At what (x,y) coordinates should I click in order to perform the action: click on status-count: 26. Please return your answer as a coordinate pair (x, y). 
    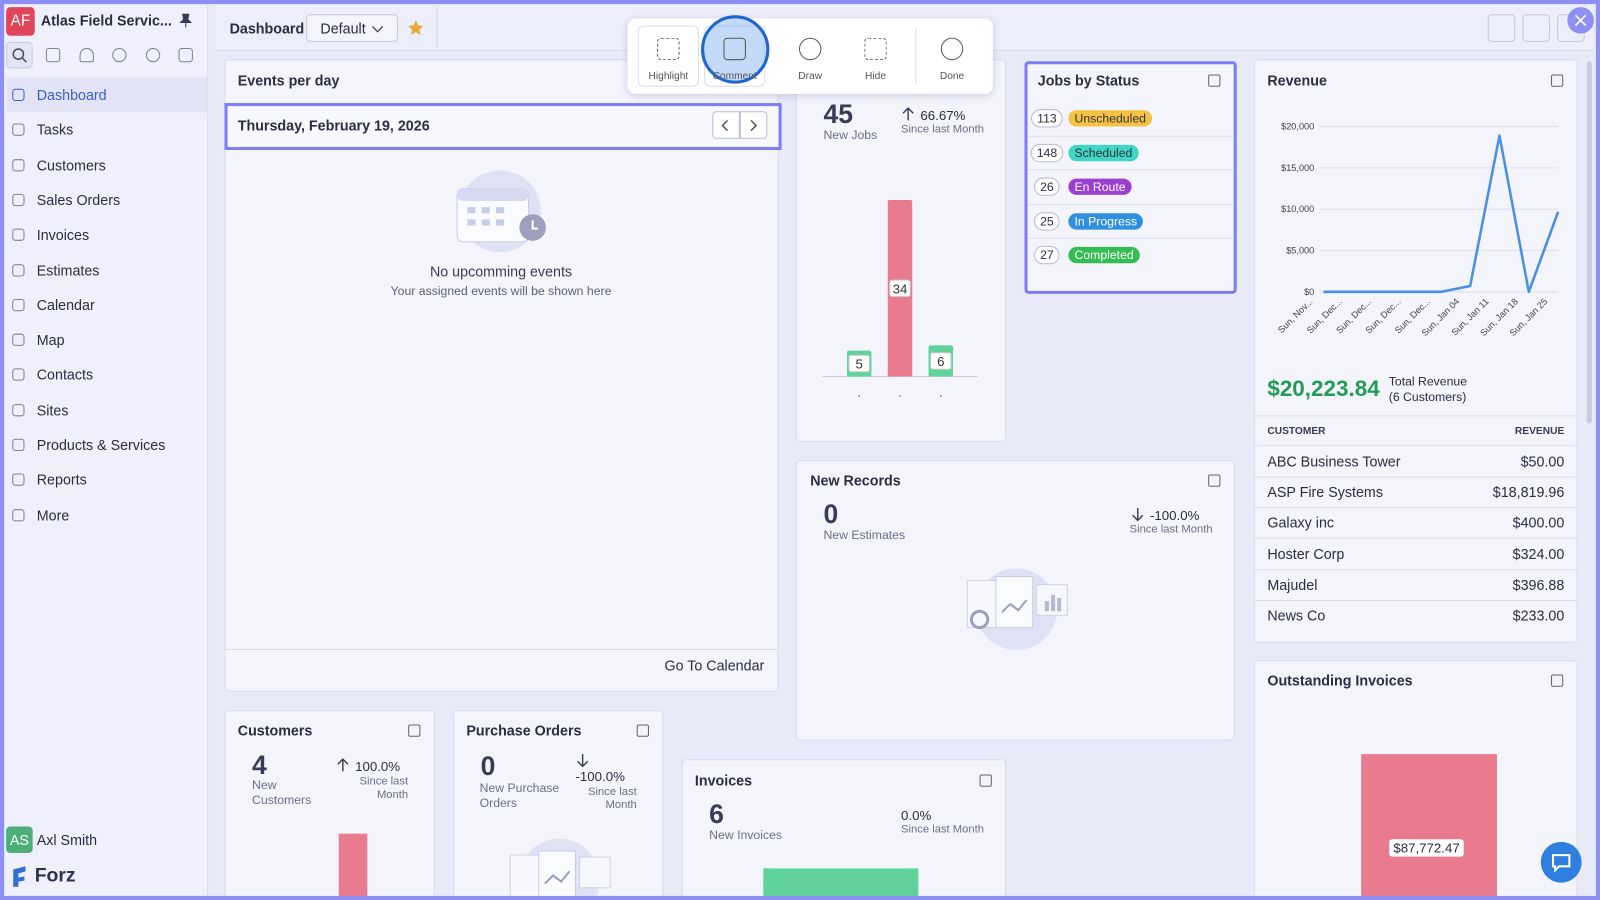
    Looking at the image, I should click on (1046, 186).